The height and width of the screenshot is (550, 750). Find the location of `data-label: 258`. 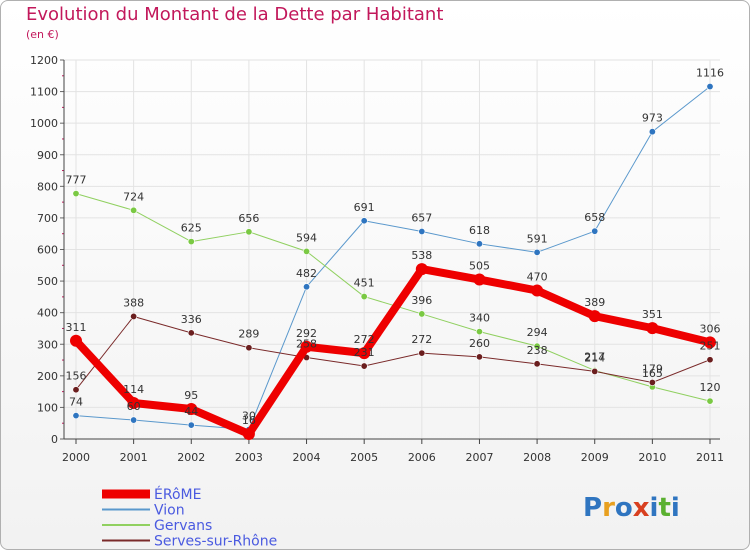

data-label: 258 is located at coordinates (306, 344).